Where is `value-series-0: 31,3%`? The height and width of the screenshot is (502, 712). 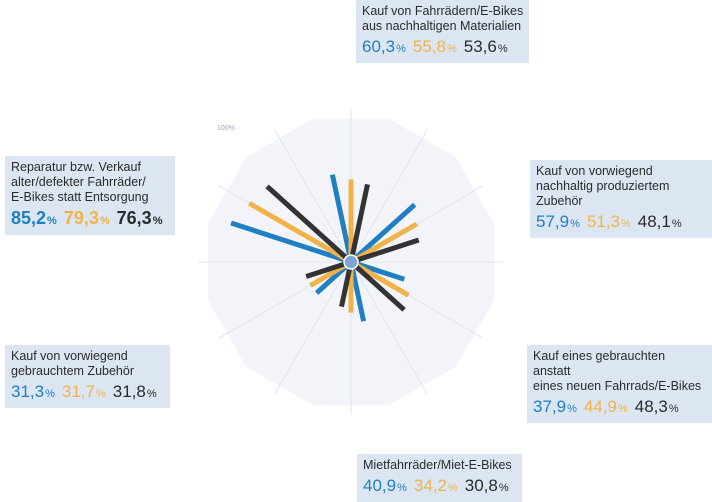
value-series-0: 31,3% is located at coordinates (33, 391).